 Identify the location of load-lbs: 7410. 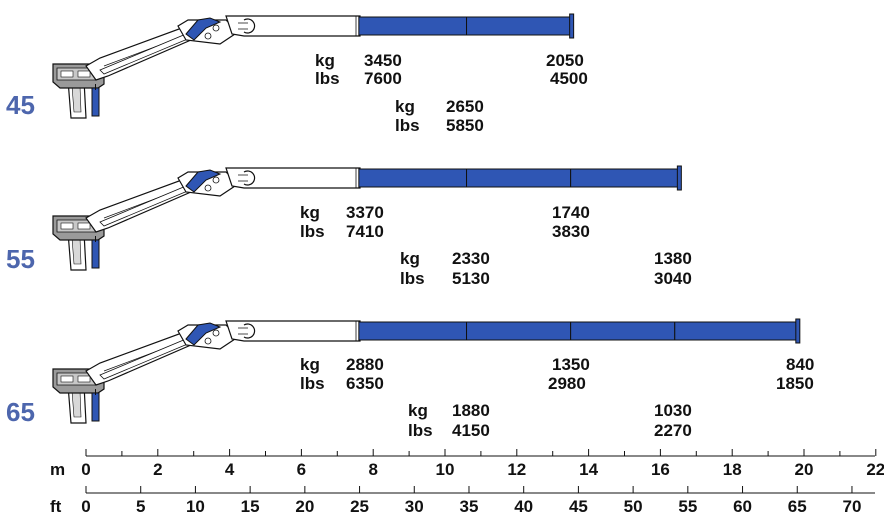
(365, 231).